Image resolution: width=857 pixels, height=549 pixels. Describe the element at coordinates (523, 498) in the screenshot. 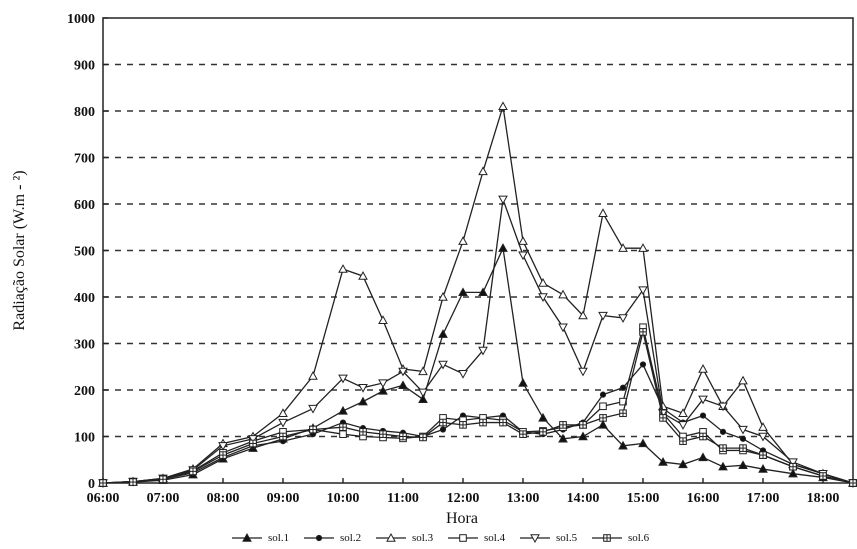

I see `x-tick-label: 13:00` at that location.